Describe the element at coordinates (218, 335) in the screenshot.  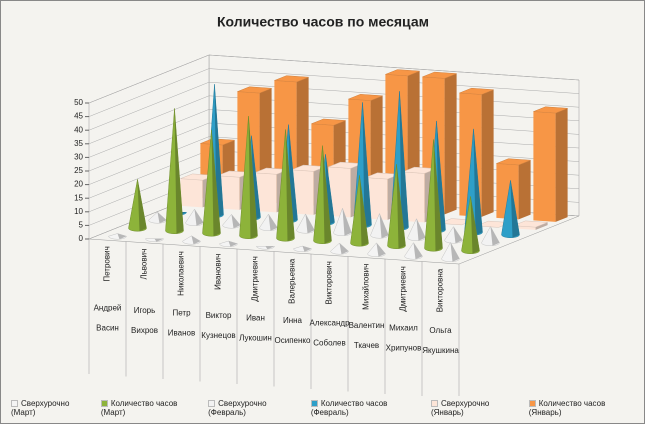
I see `category-surname: Кузнецов` at that location.